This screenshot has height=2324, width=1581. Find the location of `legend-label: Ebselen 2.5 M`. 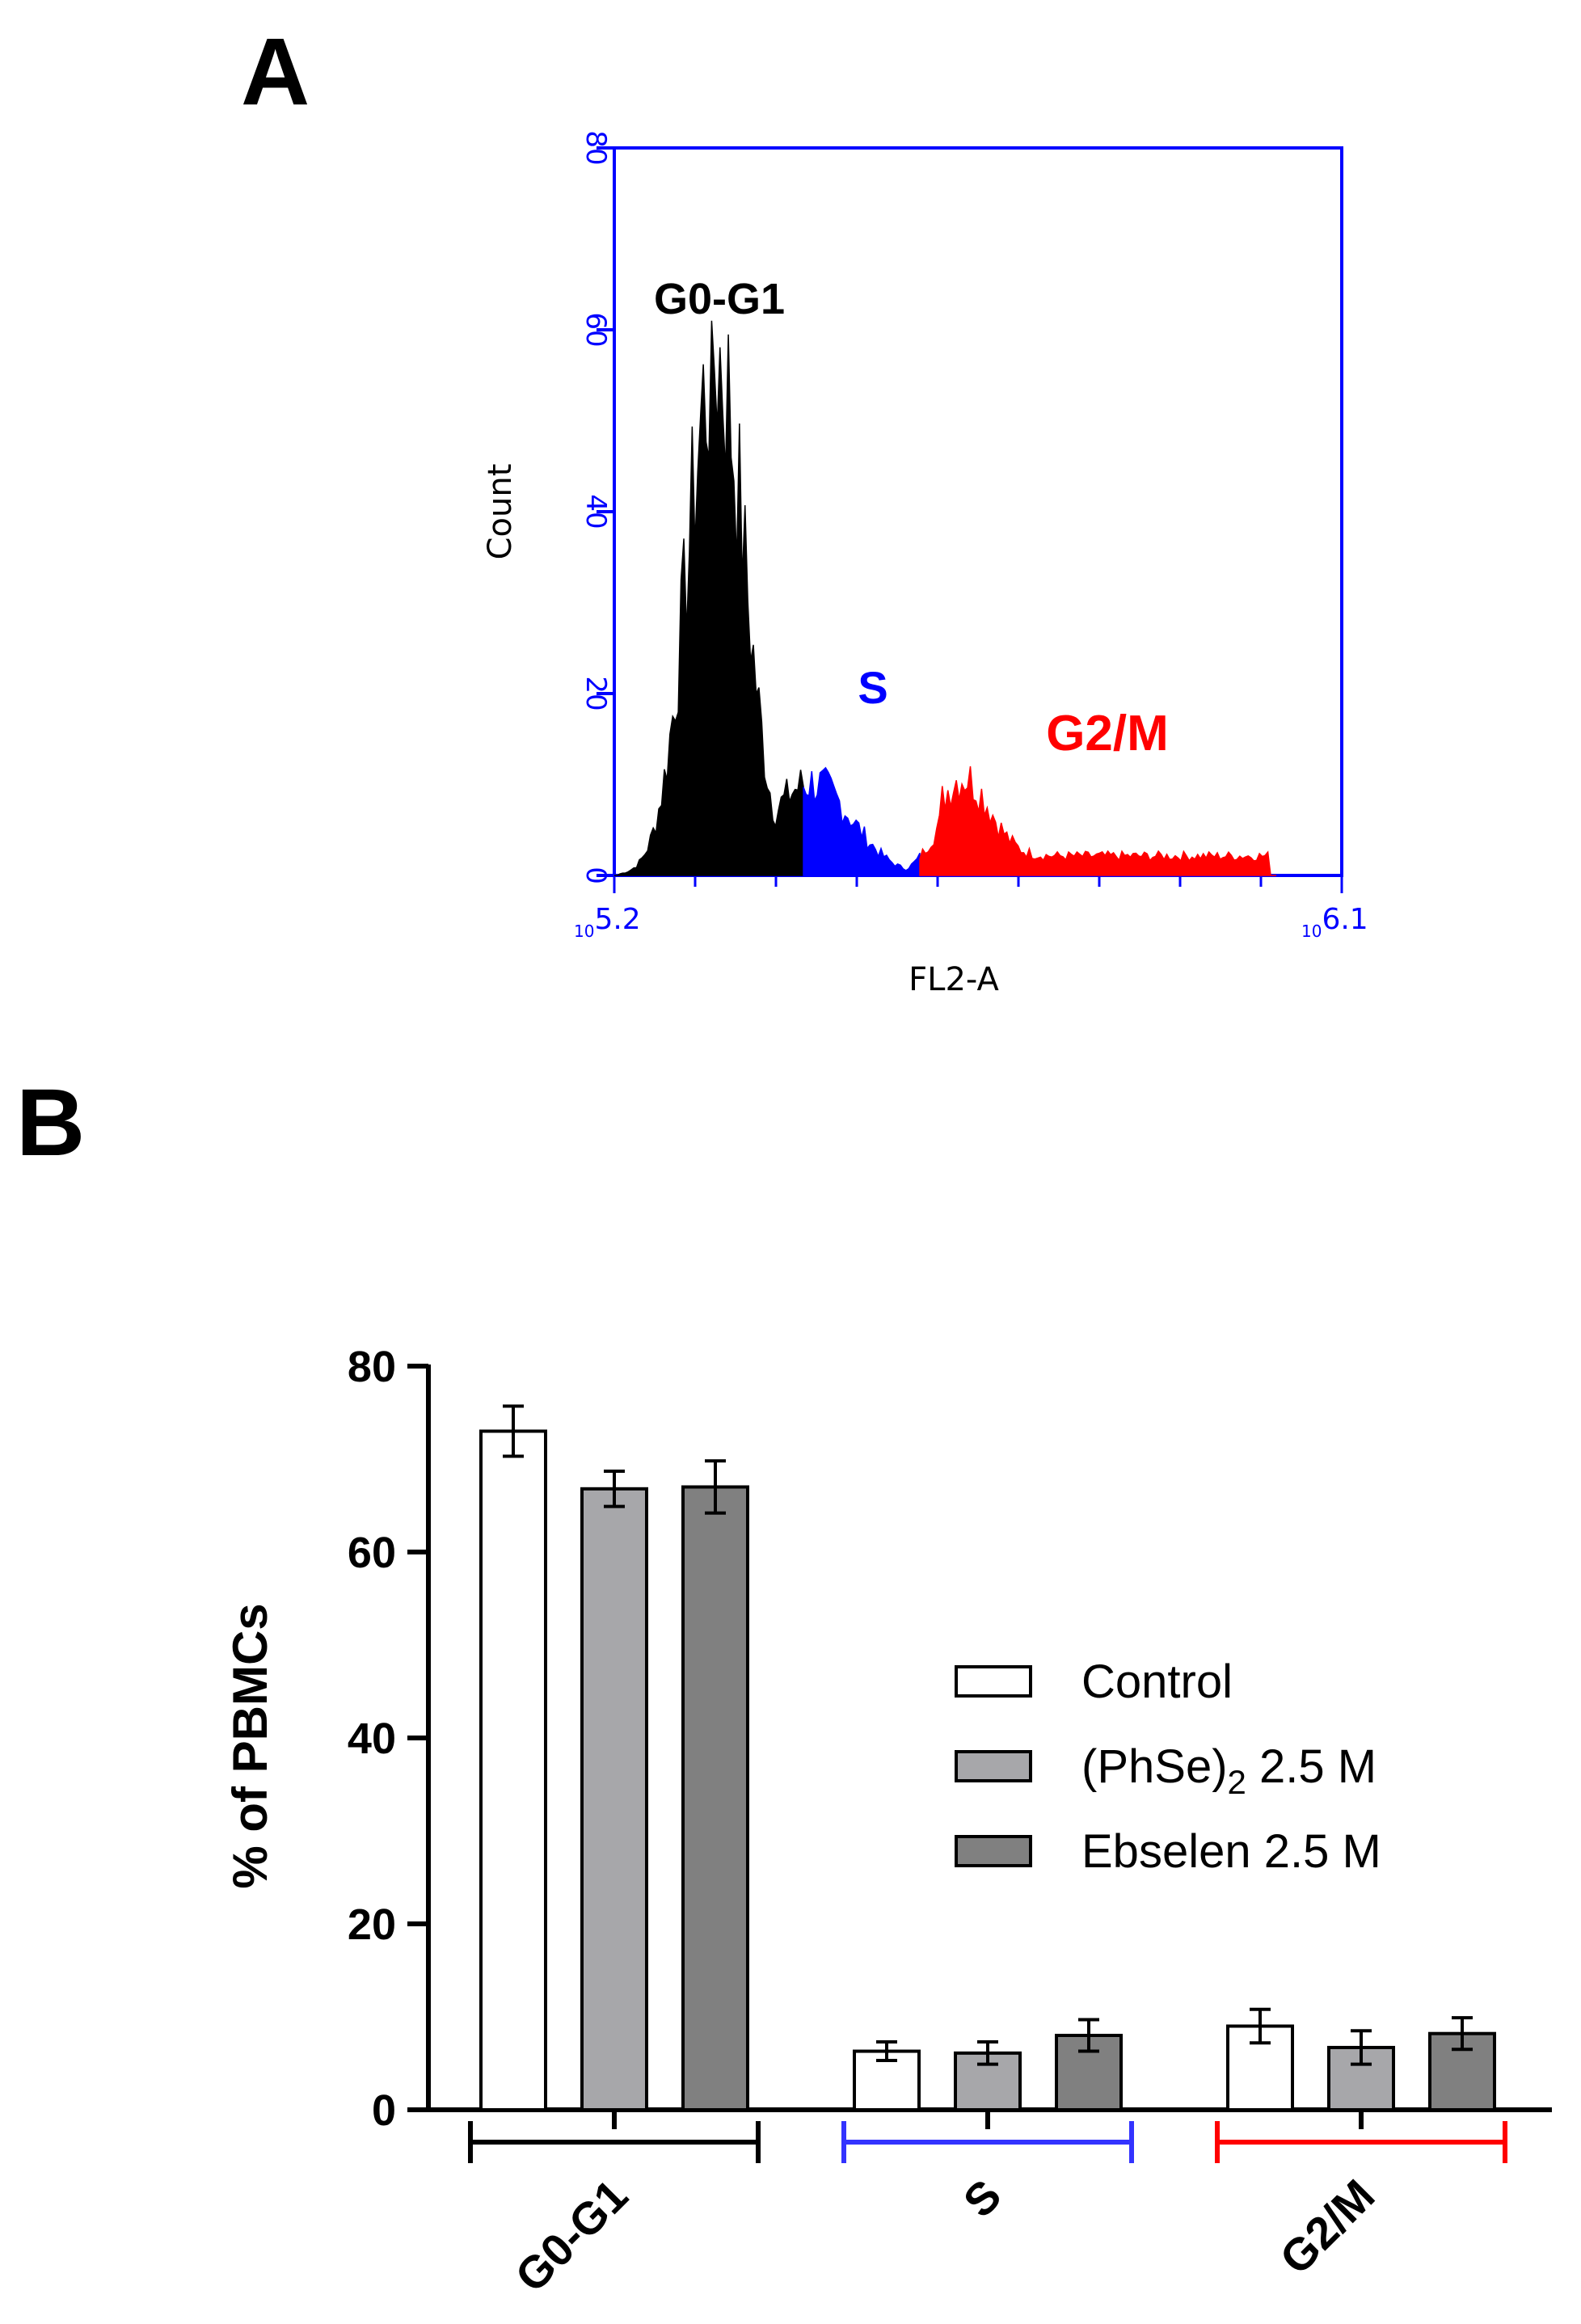

legend-label: Ebselen 2.5 M is located at coordinates (1231, 1852).